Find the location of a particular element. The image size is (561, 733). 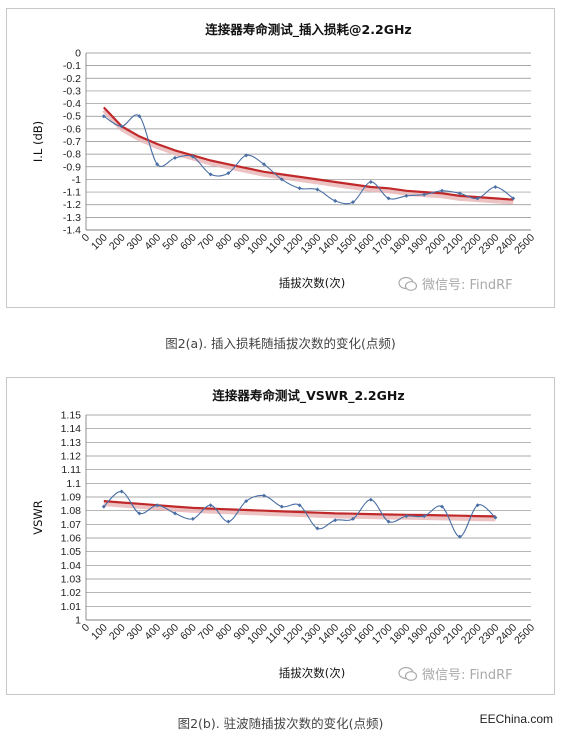

chart1-ytick-label: -0.3 is located at coordinates (72, 91).